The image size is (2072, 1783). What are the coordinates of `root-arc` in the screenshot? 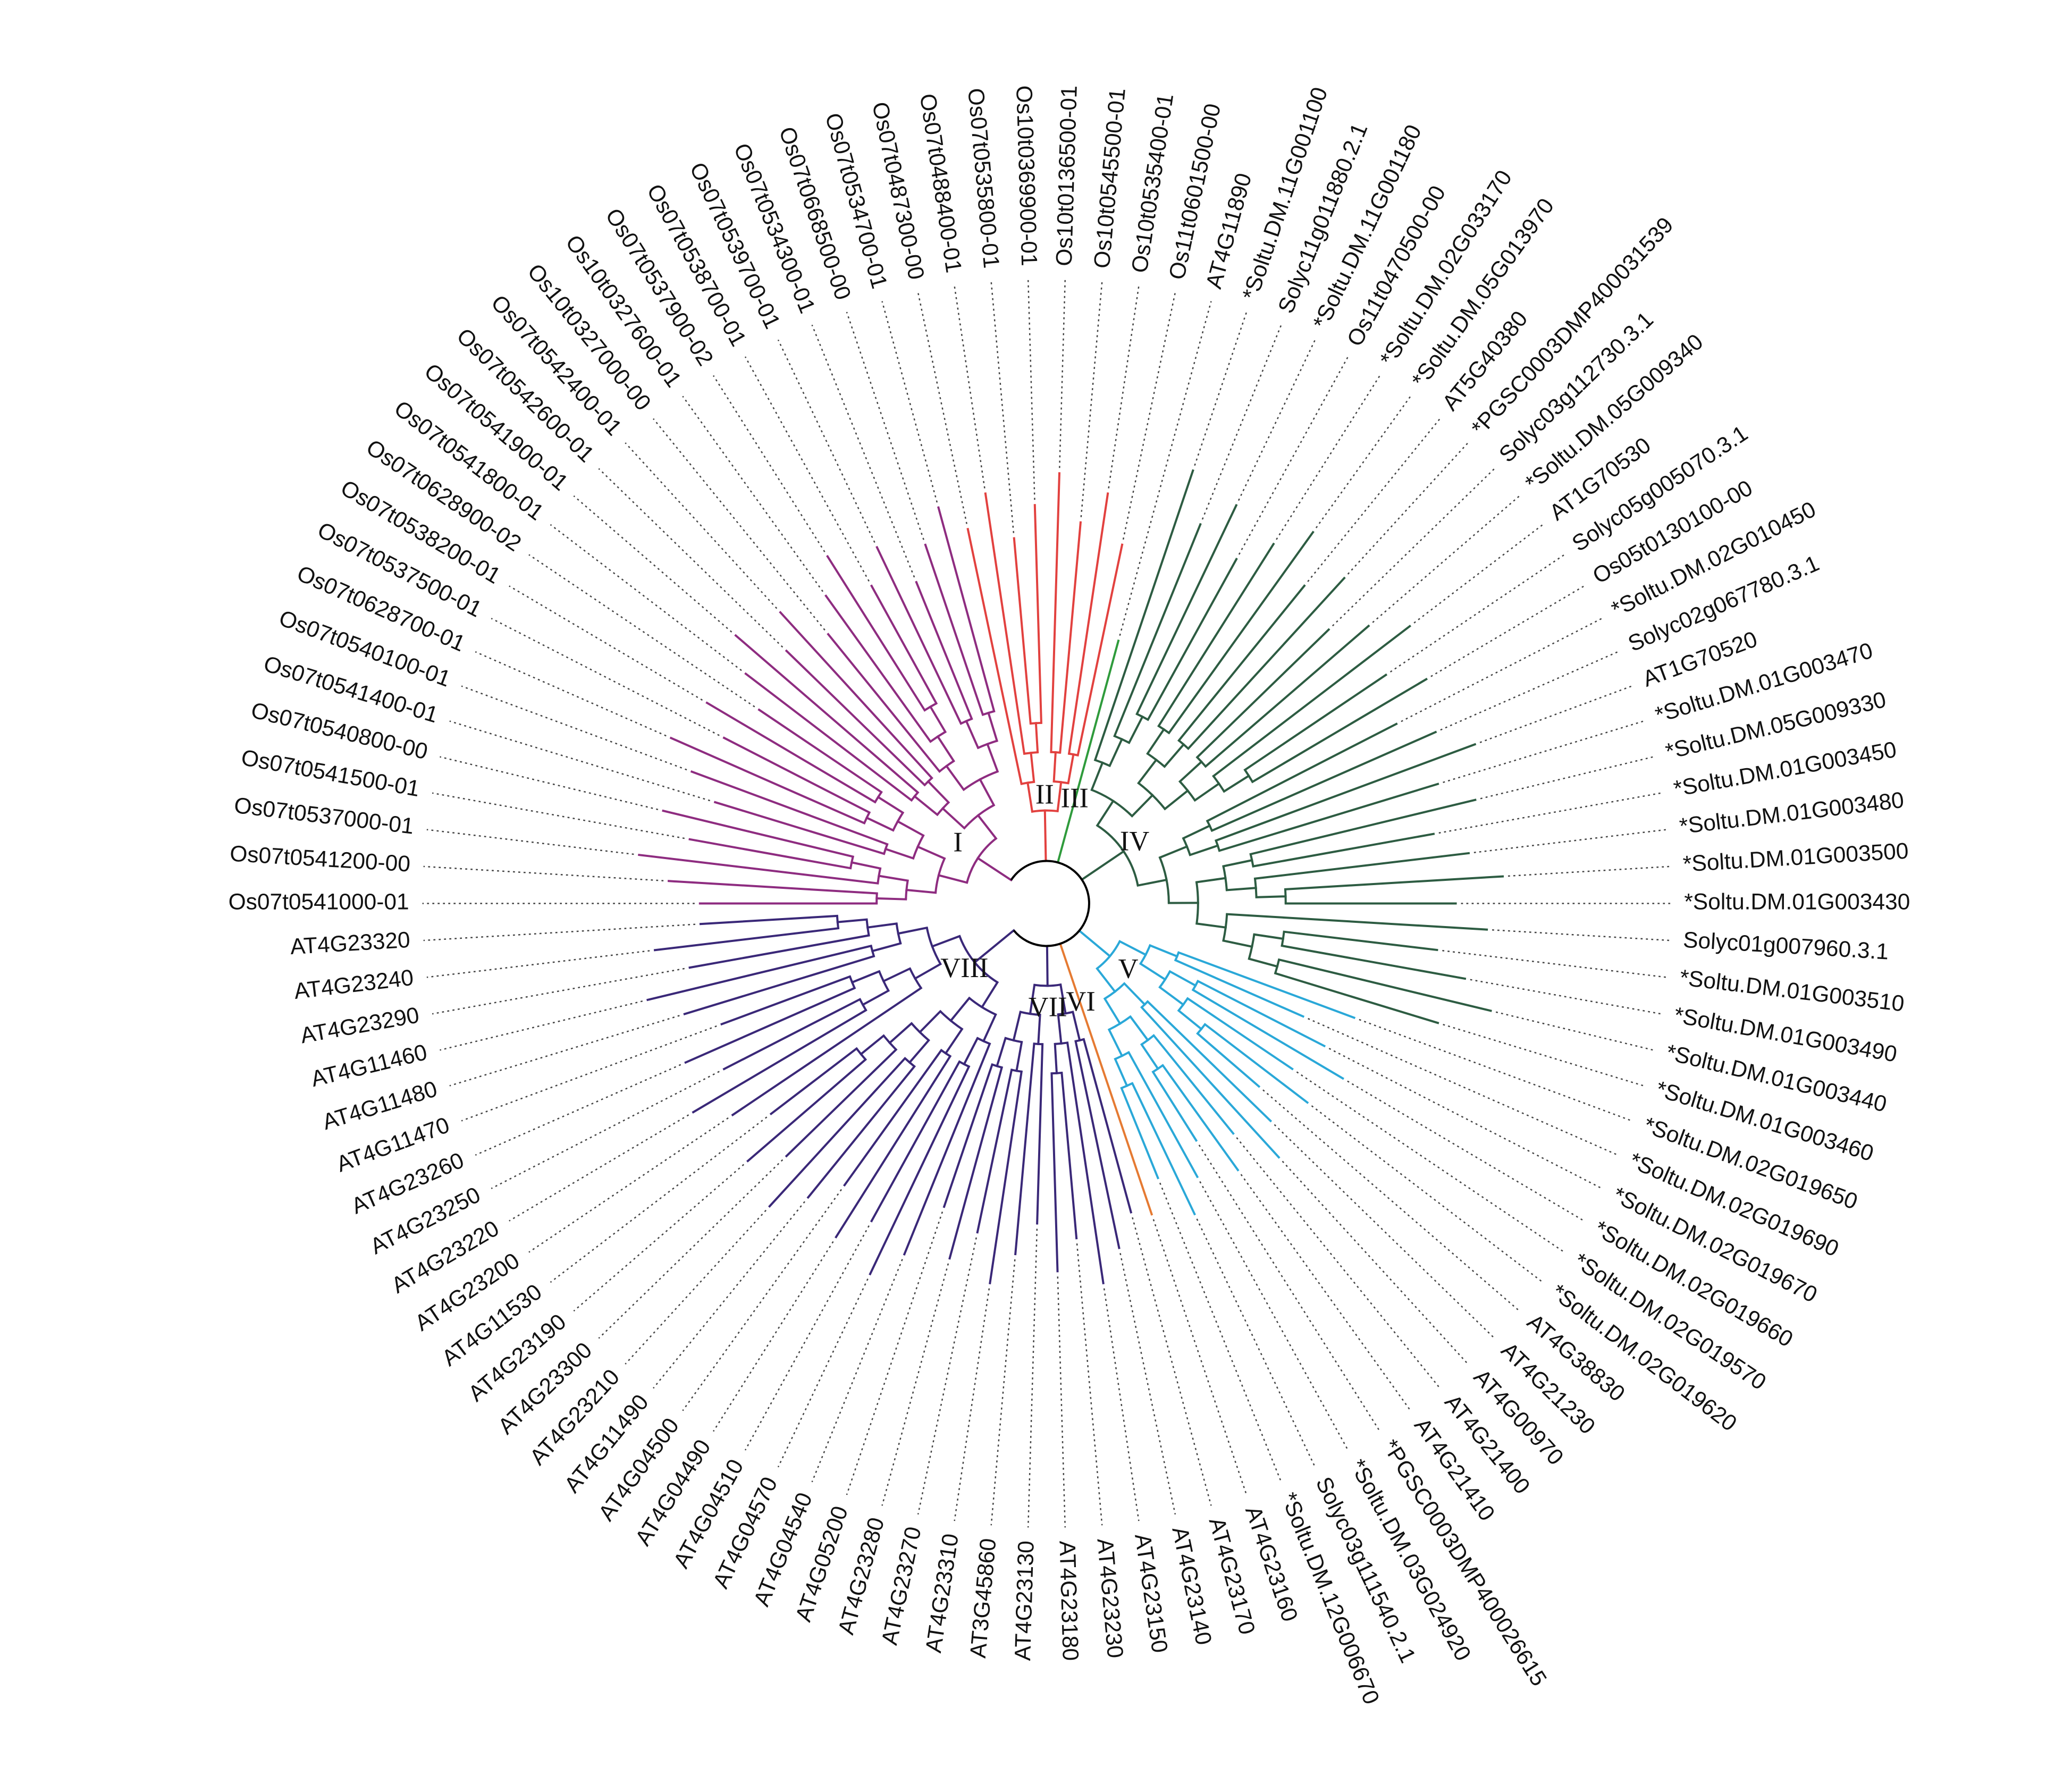 It's located at (1050, 903).